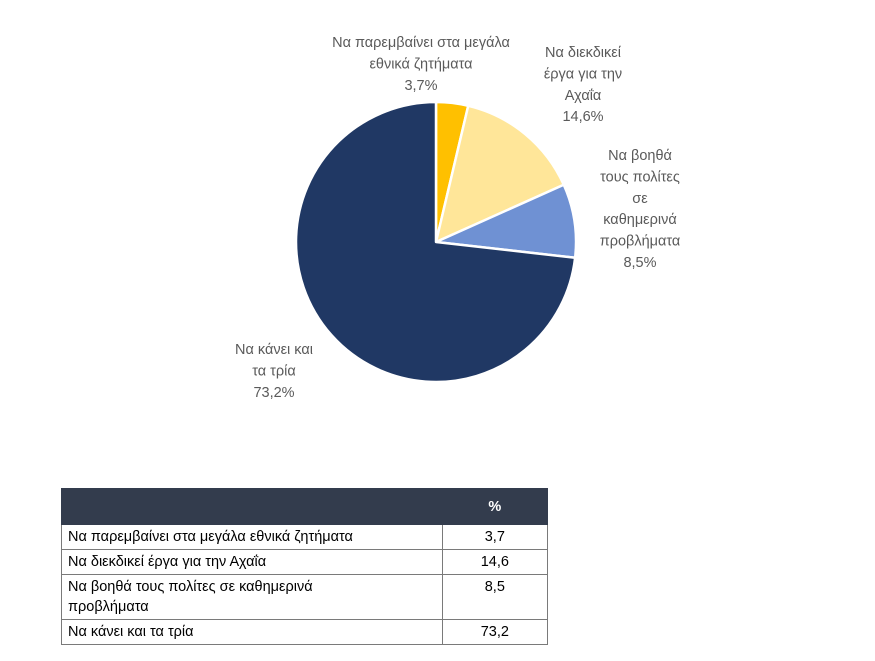 The width and height of the screenshot is (875, 661). What do you see at coordinates (495, 632) in the screenshot?
I see `table-cell-value: 73,2` at bounding box center [495, 632].